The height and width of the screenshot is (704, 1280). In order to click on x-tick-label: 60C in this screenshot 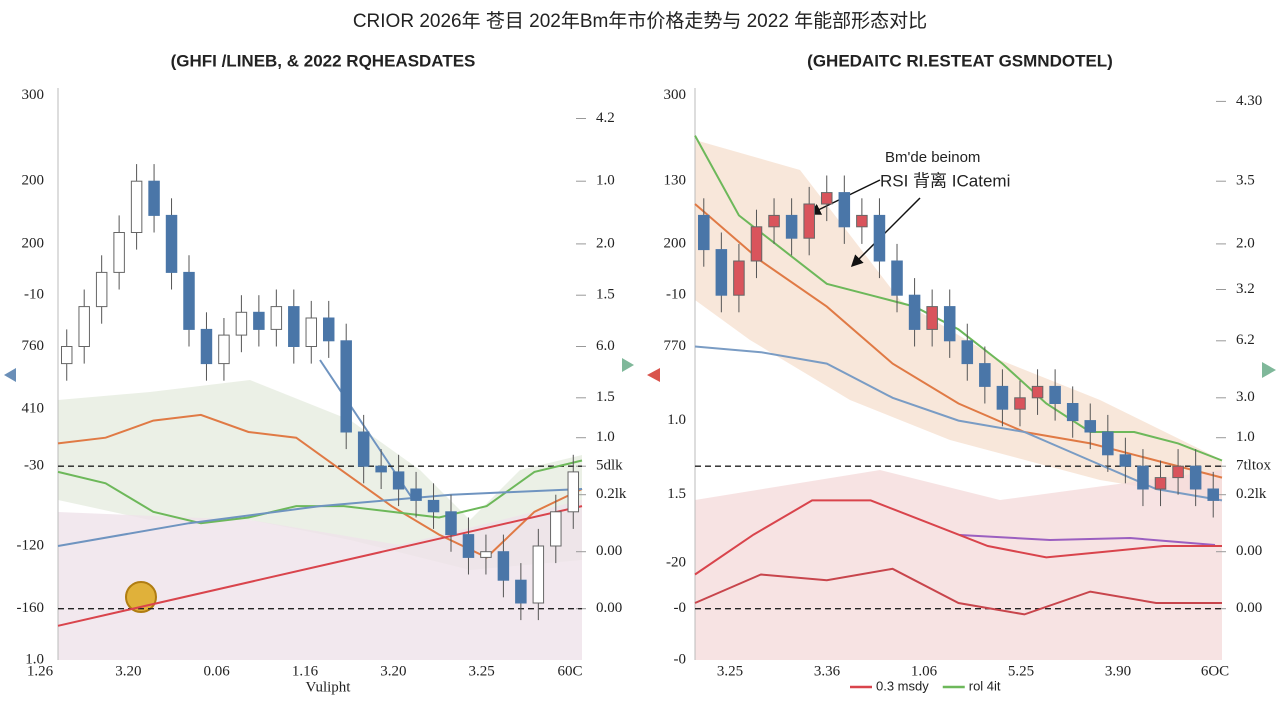, I will do `click(569, 671)`.